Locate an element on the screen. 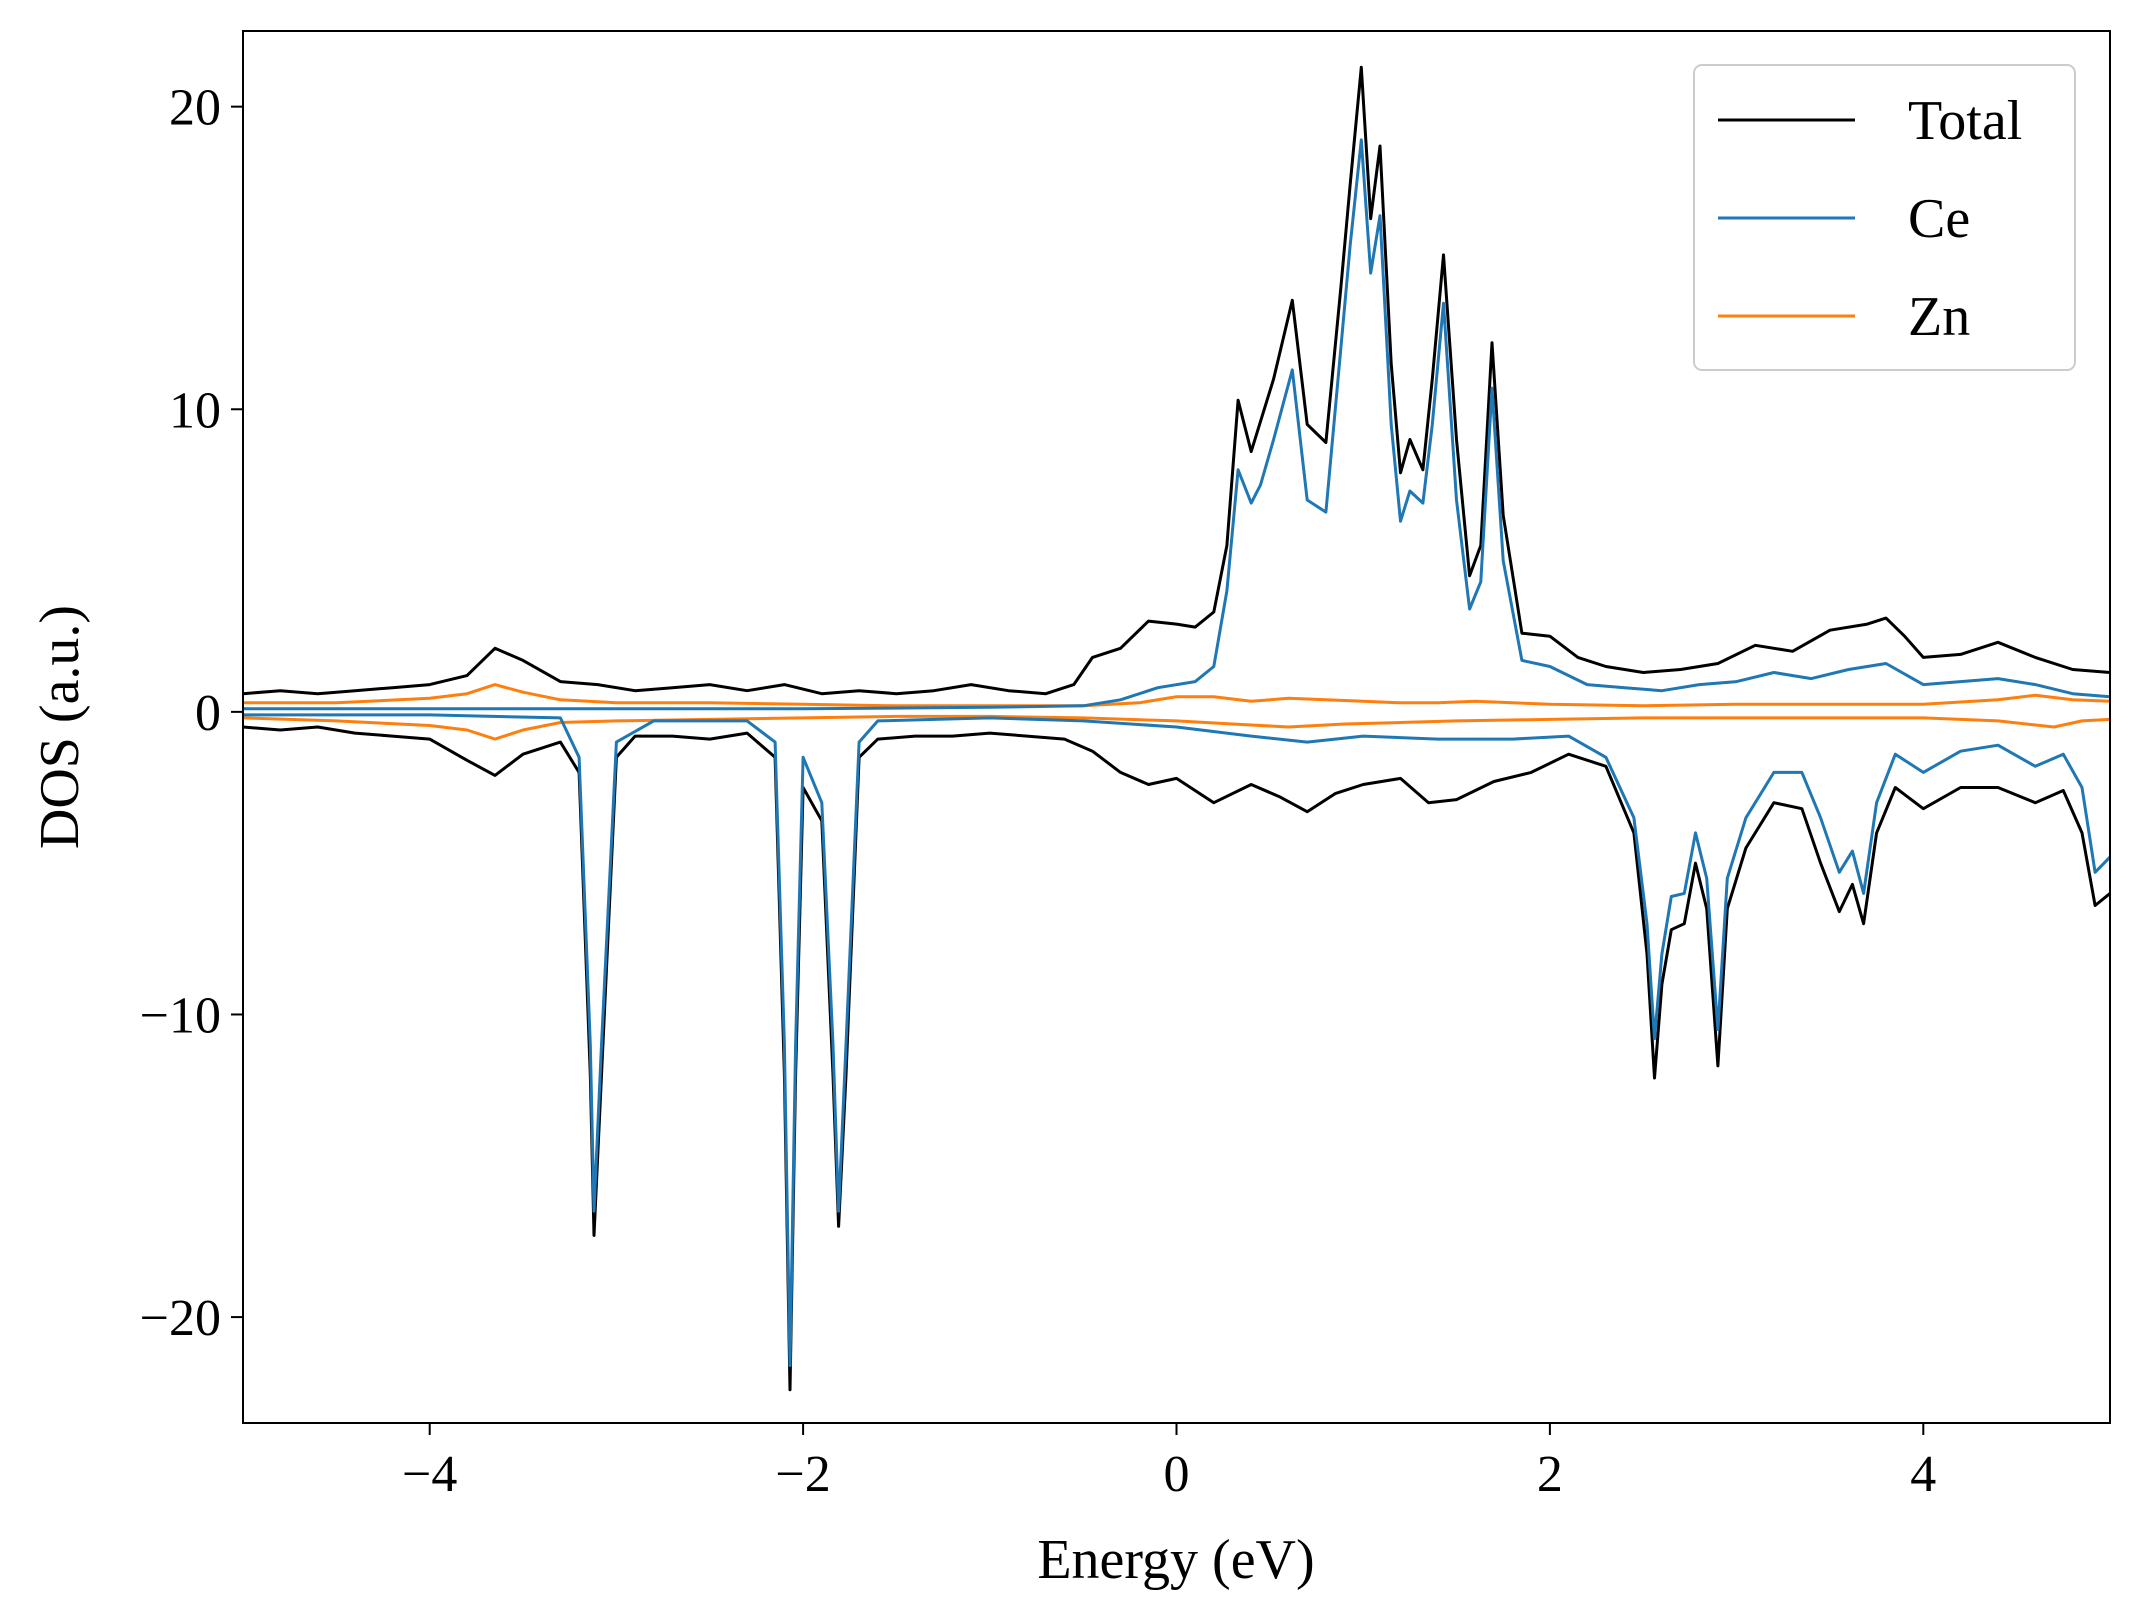 The image size is (2134, 1617). legend-label-ce: Ce is located at coordinates (1939, 219).